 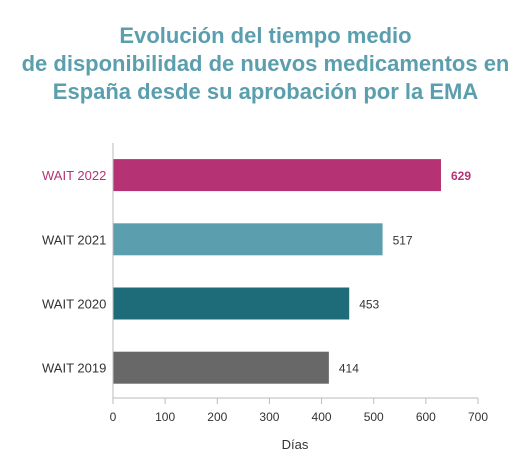 I want to click on chart-title-line-1: Evolución del tiempo medio, so click(x=265, y=35).